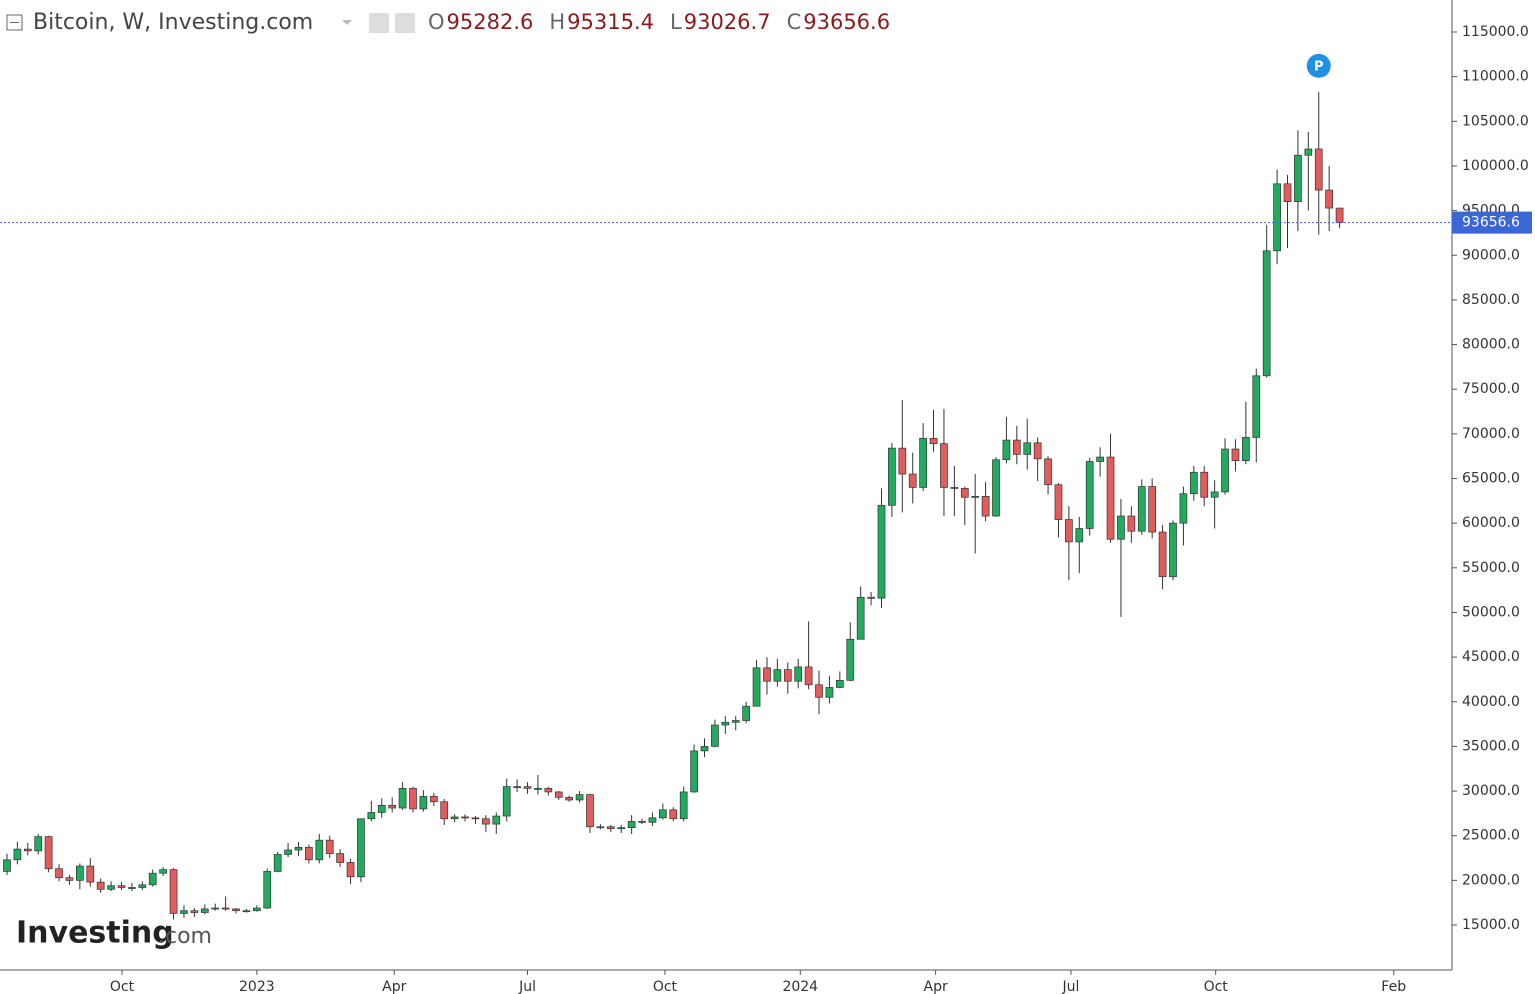  I want to click on x-tick-label: Jul, so click(527, 986).